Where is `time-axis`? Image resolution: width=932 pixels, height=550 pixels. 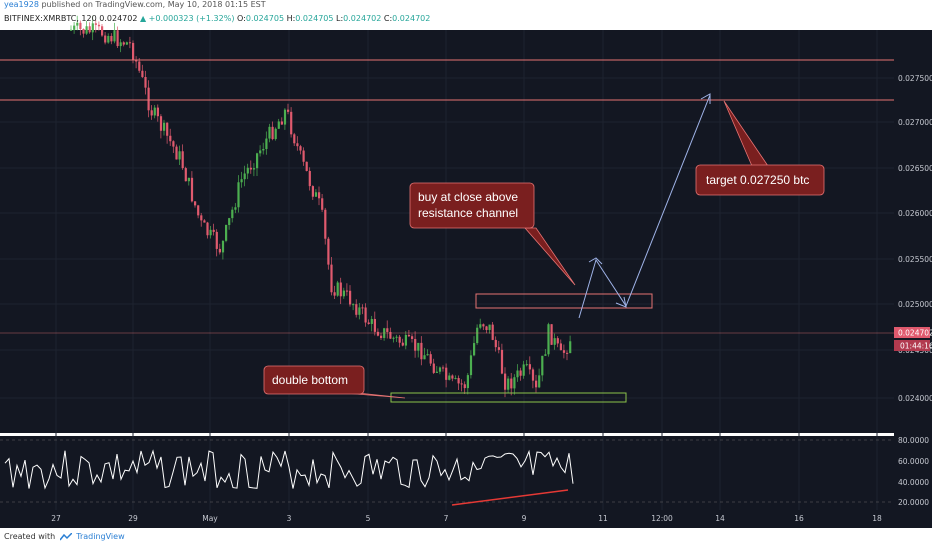 time-axis is located at coordinates (466, 519).